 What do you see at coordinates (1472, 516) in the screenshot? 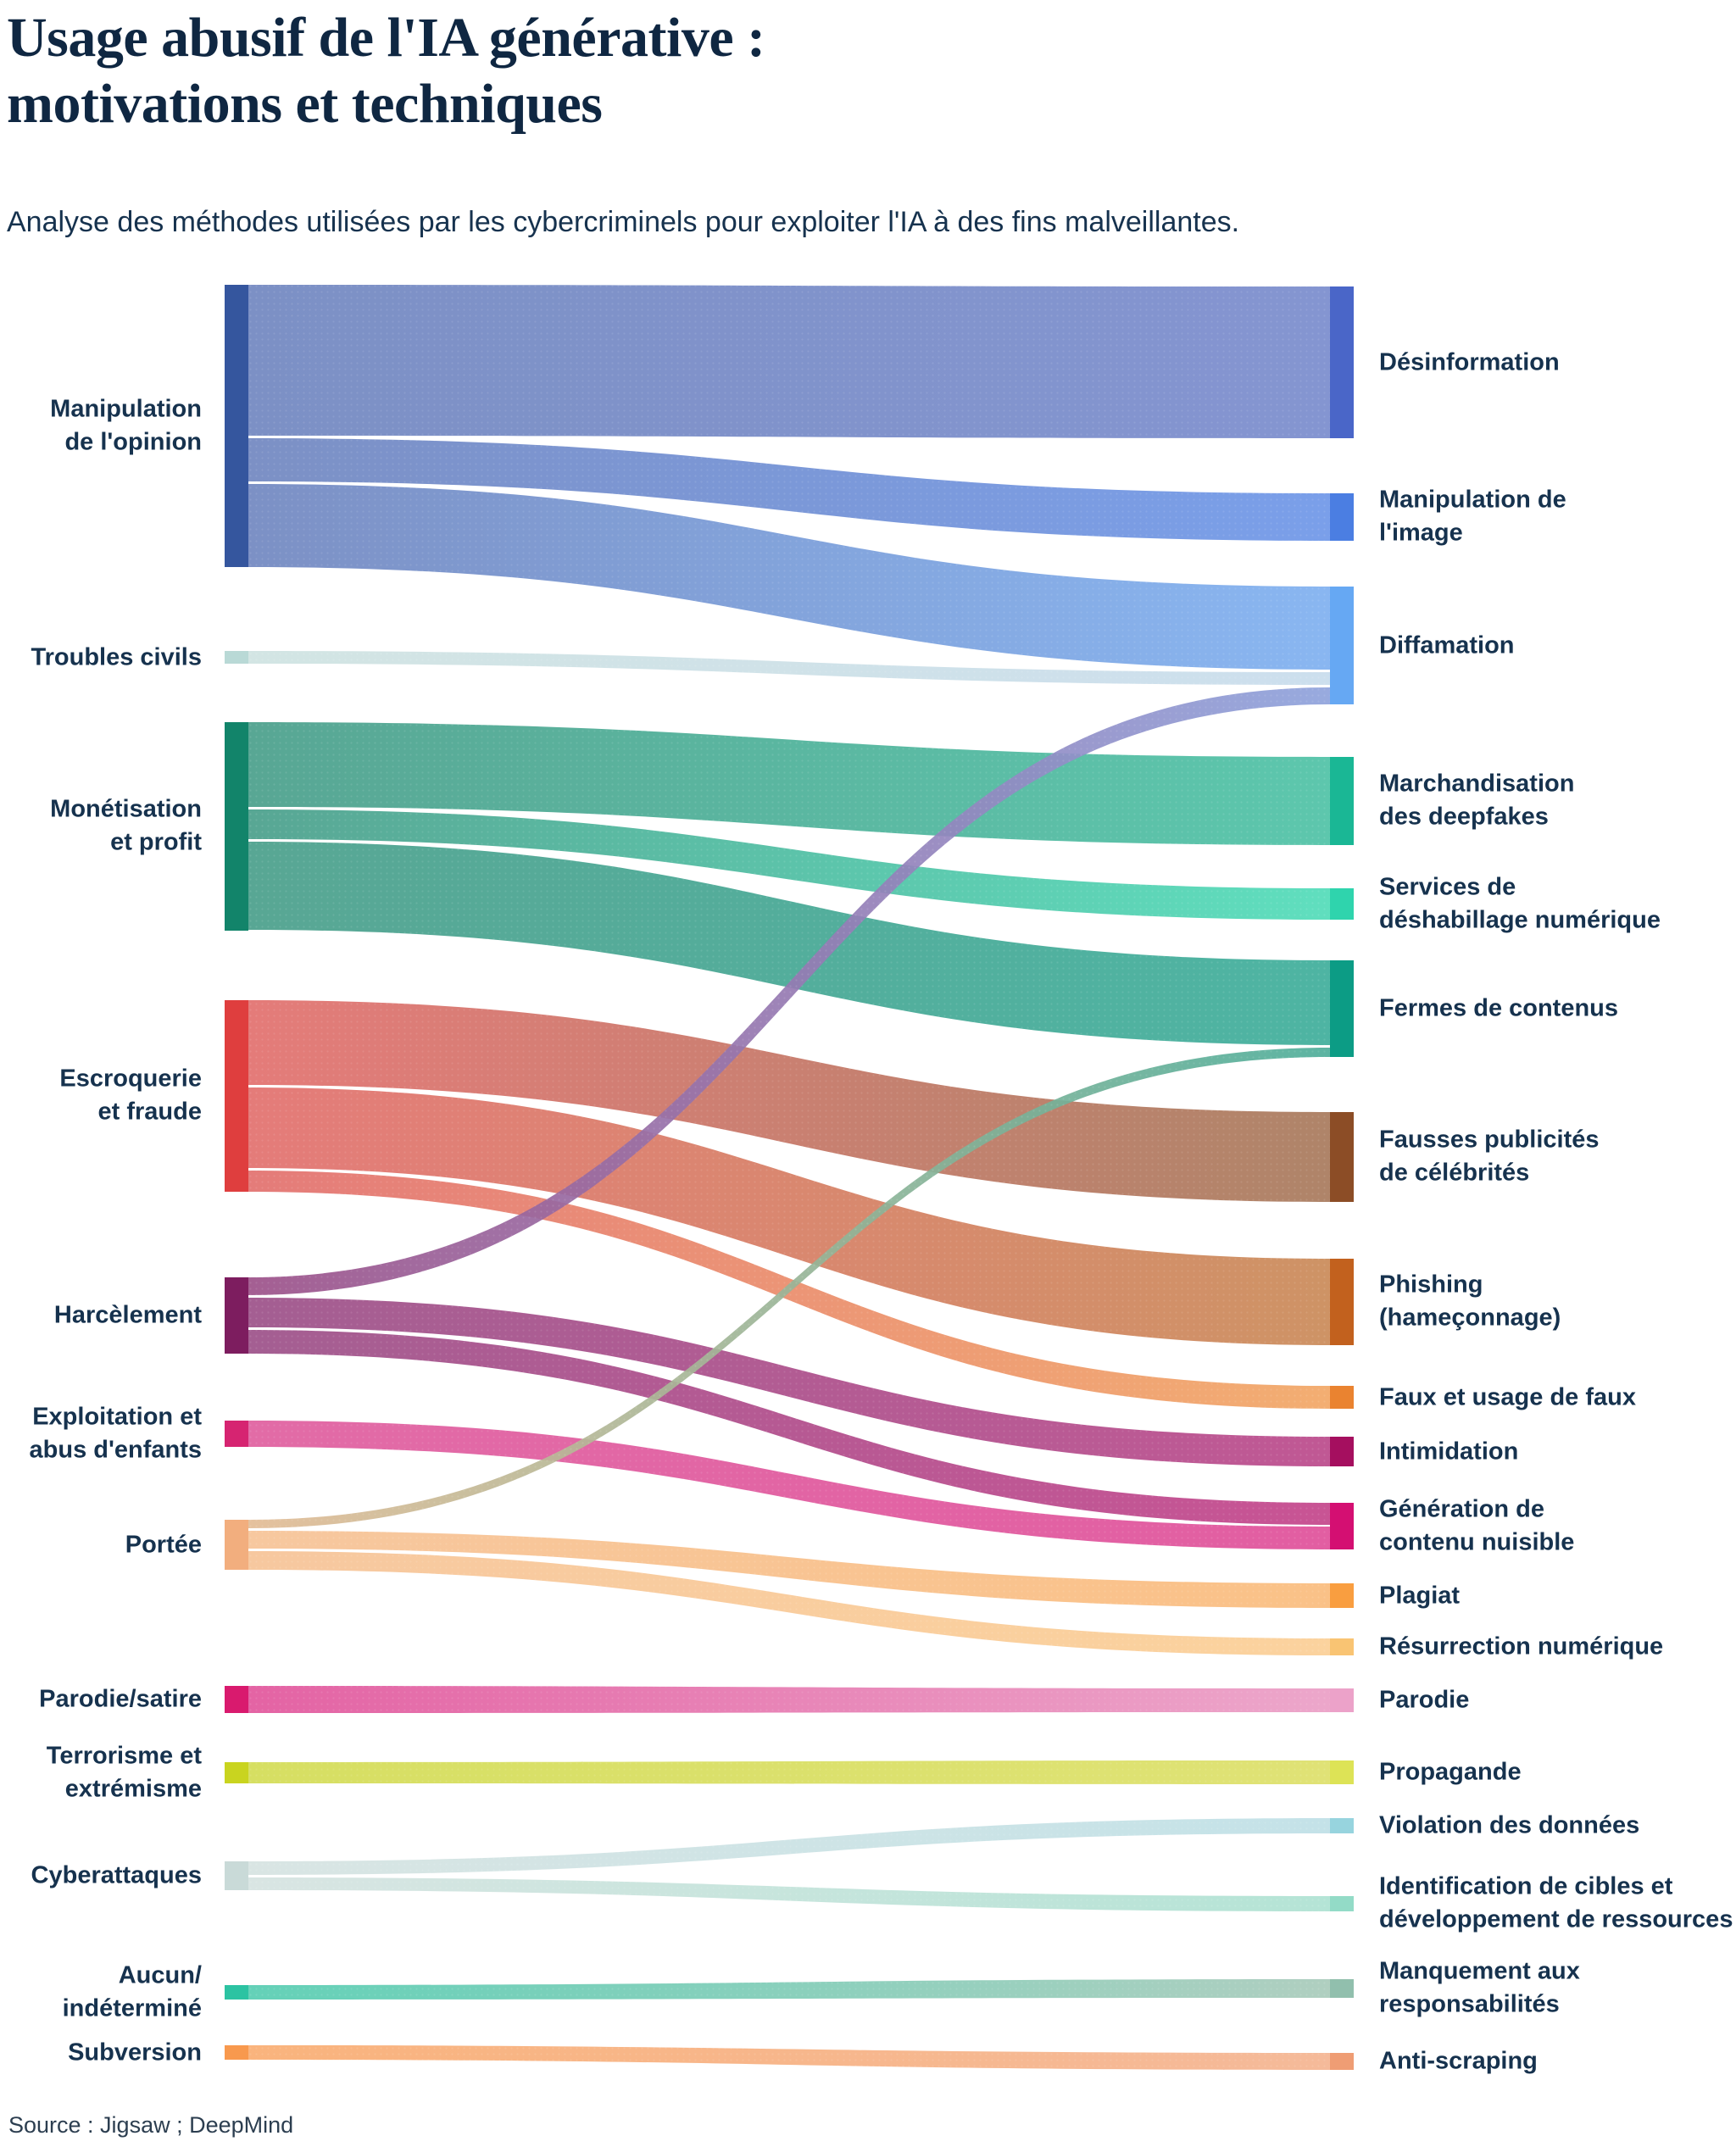
I see `node-label-manip-image: Manipulation de l'image` at bounding box center [1472, 516].